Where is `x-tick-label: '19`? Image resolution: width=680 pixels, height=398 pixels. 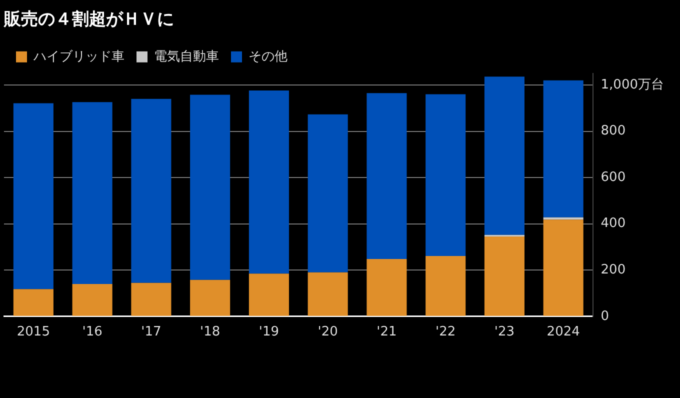 x-tick-label: '19 is located at coordinates (269, 332).